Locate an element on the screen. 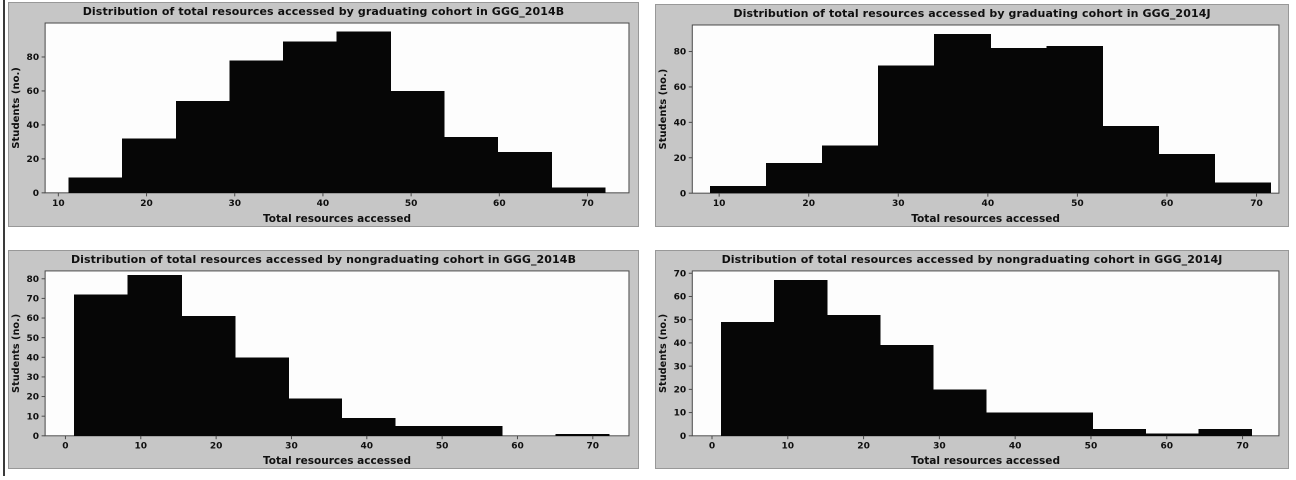 Image resolution: width=1296 pixels, height=480 pixels. y-tick-label: 10 is located at coordinates (680, 414).